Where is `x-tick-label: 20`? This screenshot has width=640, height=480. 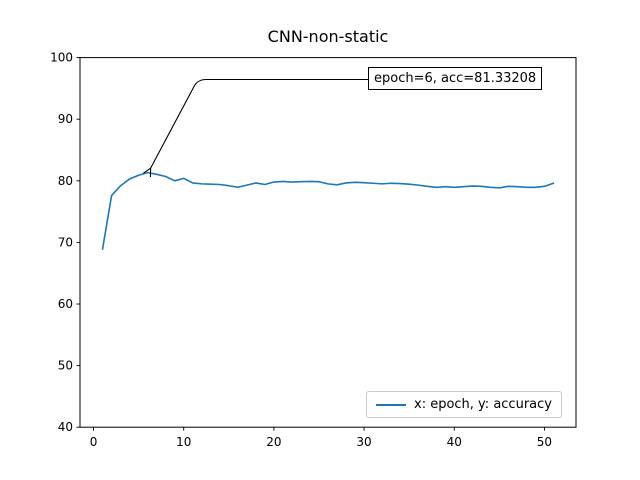
x-tick-label: 20 is located at coordinates (273, 442).